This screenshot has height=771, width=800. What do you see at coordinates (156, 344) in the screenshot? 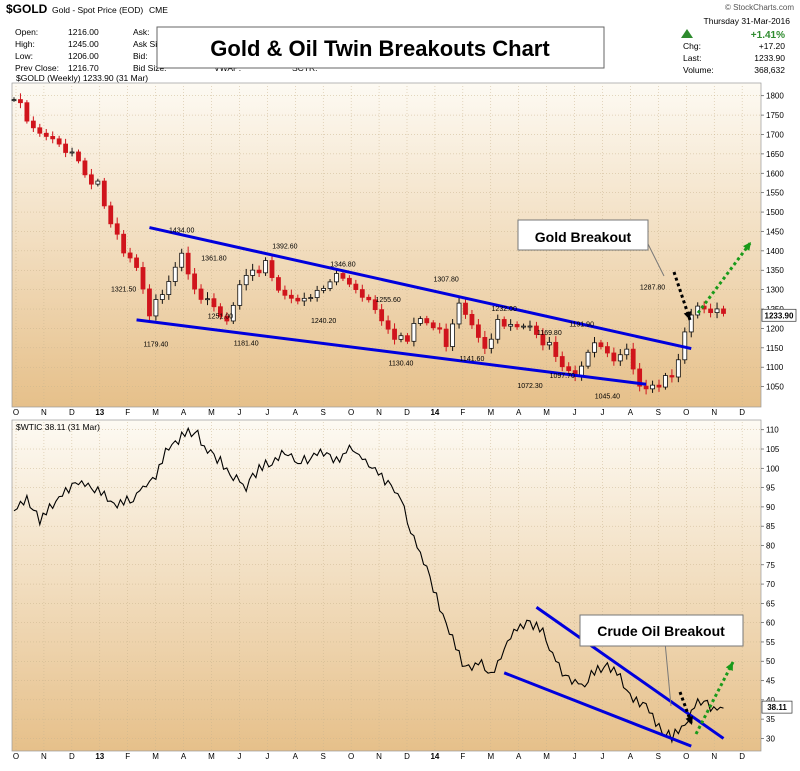
I see `price-label: 1179.40` at bounding box center [156, 344].